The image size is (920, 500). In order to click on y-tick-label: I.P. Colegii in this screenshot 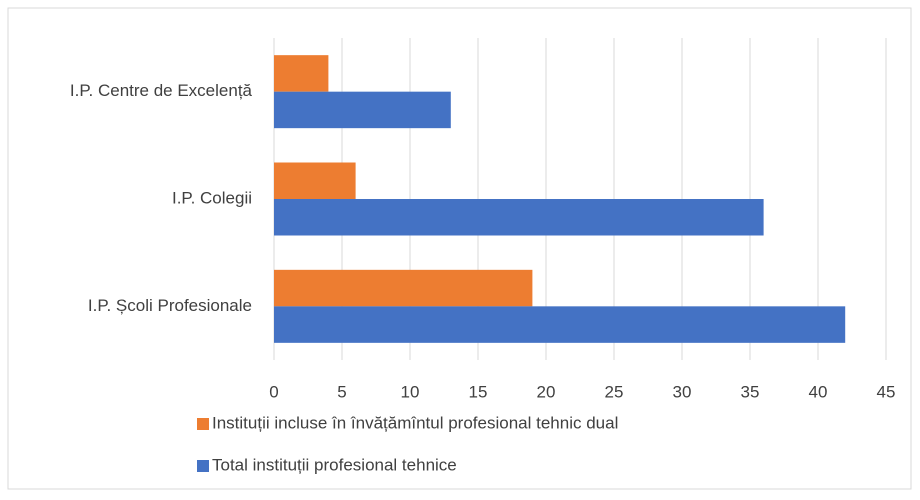, I will do `click(212, 197)`.